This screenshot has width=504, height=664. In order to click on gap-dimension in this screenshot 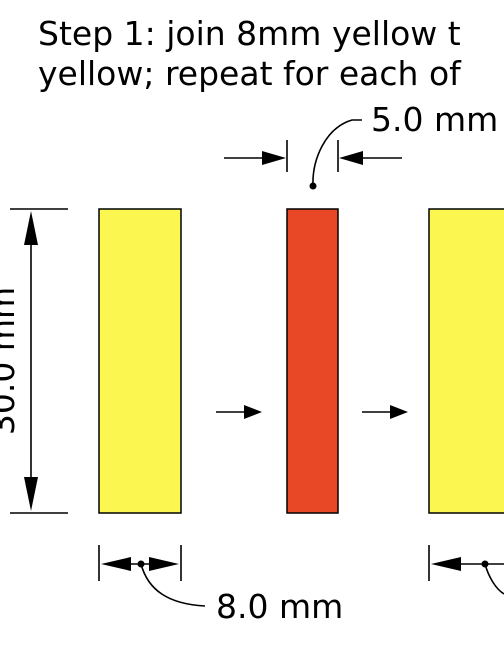, I will do `click(313, 154)`.